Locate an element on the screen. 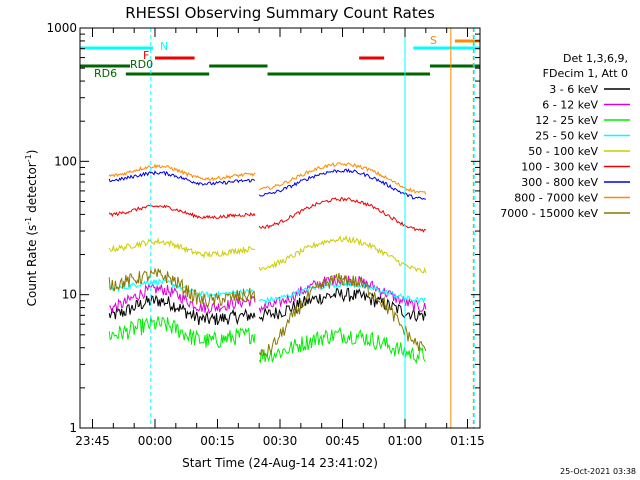 This screenshot has width=640, height=480. x-tick-label: 00:45 is located at coordinates (342, 441).